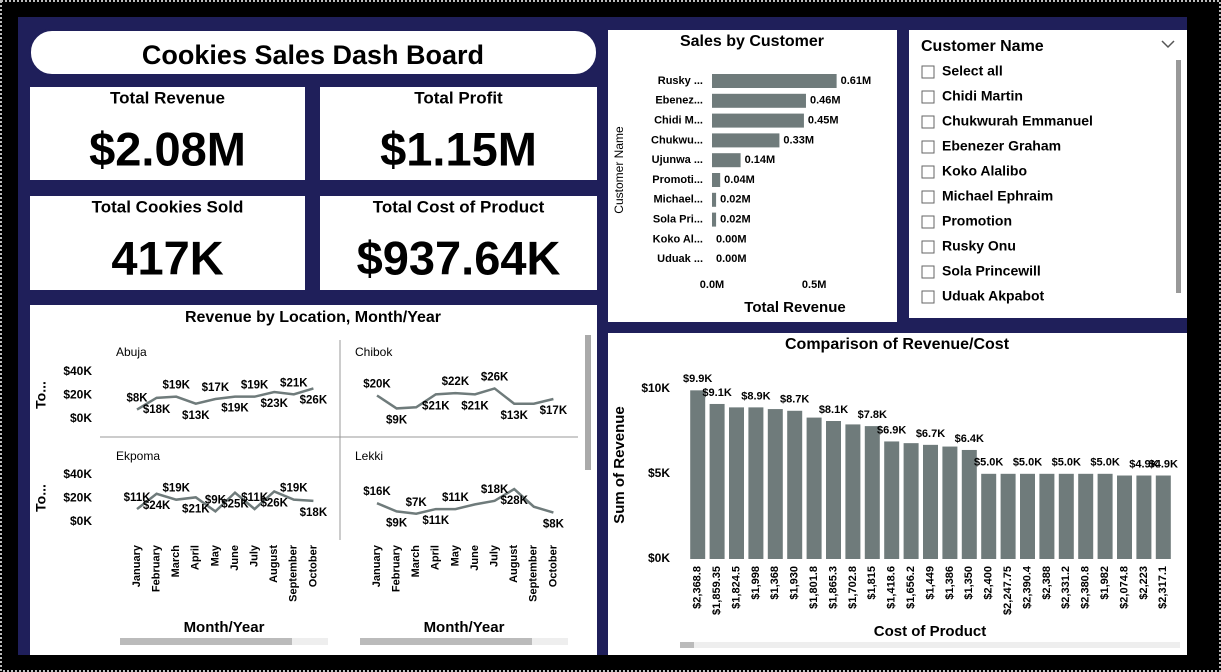 The width and height of the screenshot is (1221, 672). What do you see at coordinates (495, 555) in the screenshot?
I see `x-tick-label: July` at bounding box center [495, 555].